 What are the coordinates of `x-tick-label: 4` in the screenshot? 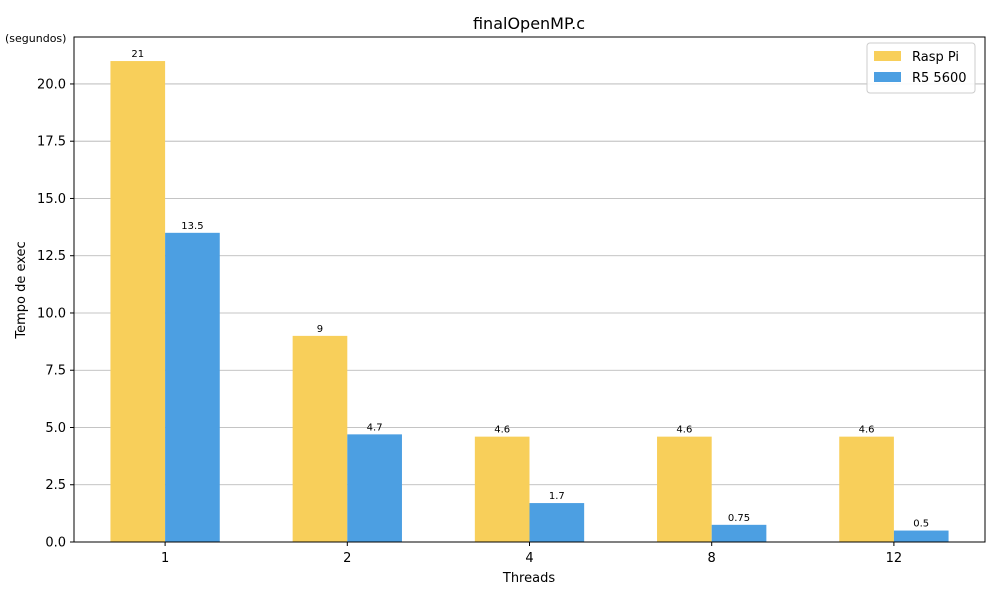 It's located at (529, 558).